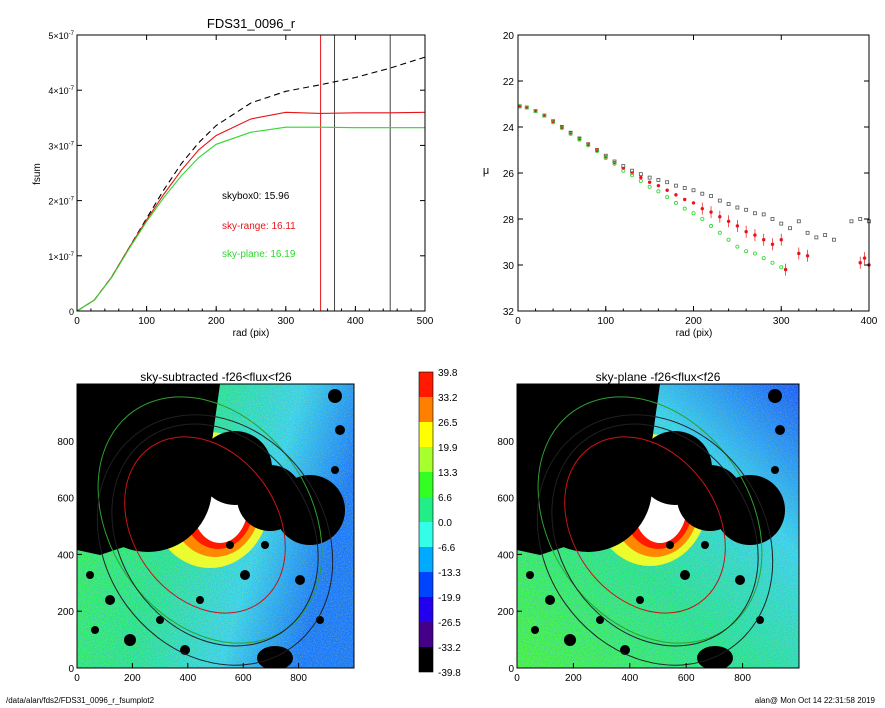 The image size is (885, 708). What do you see at coordinates (426, 522) in the screenshot?
I see `colorbar-frame` at bounding box center [426, 522].